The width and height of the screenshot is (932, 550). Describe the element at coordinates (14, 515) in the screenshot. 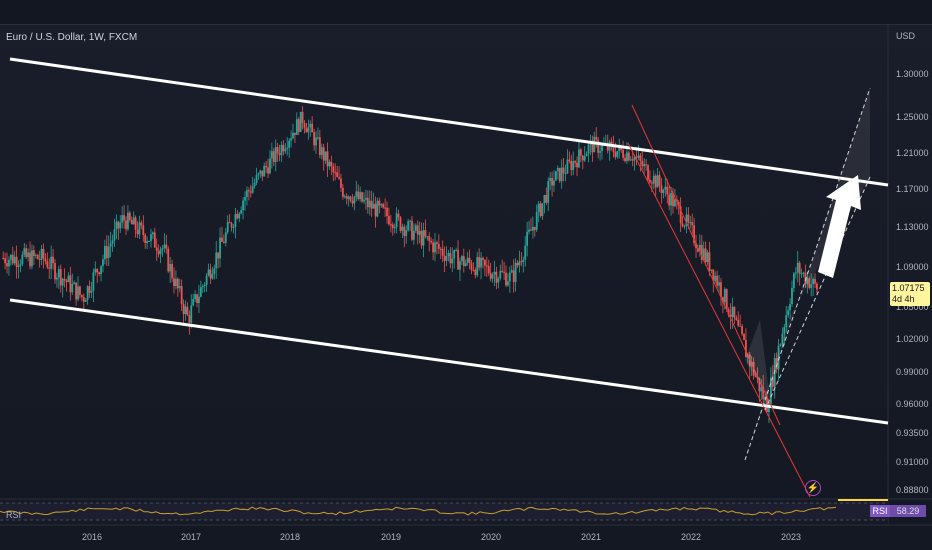

I see `rsi-pane-label: RSI` at that location.